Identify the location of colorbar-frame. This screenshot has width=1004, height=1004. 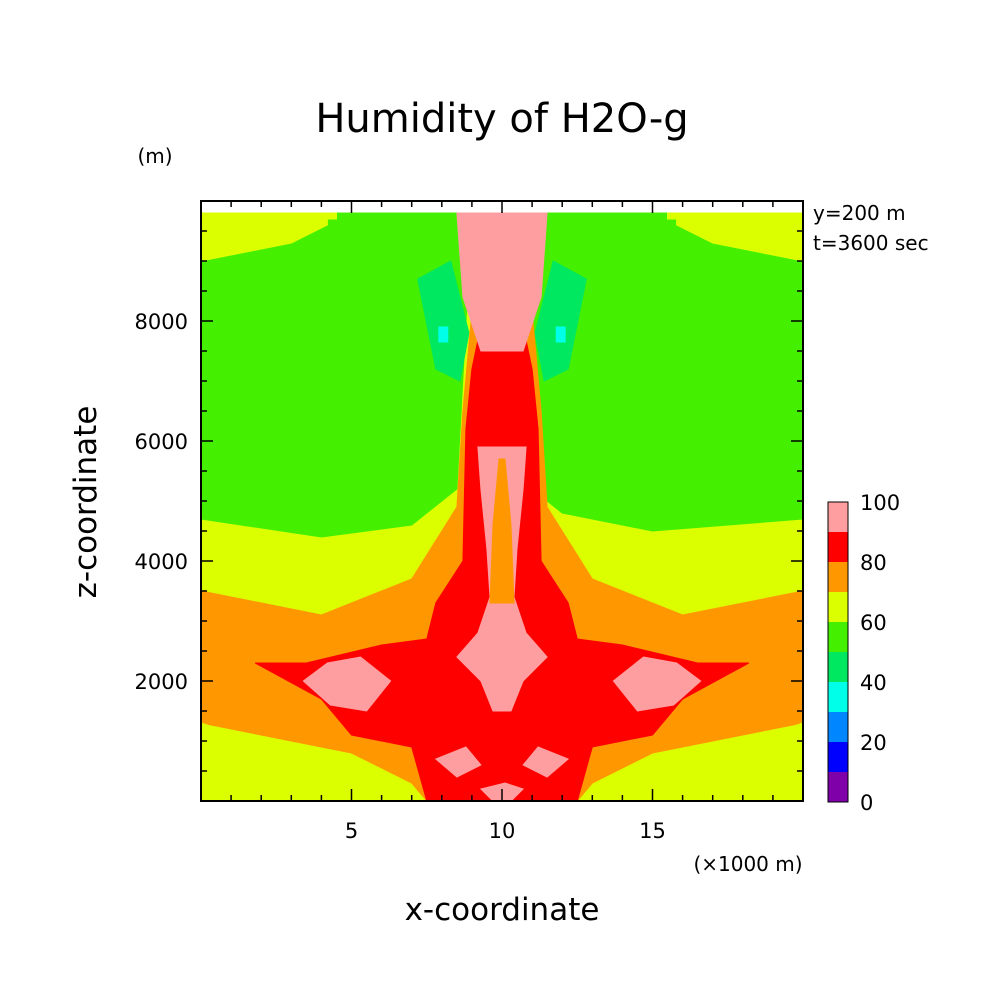
(838, 652).